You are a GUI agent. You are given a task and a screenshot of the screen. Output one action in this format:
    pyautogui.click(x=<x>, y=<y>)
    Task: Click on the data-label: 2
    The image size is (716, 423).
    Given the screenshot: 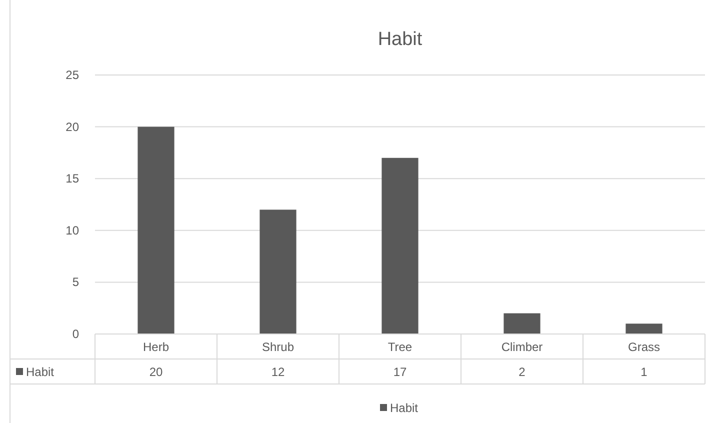 What is the action you would take?
    pyautogui.click(x=522, y=372)
    